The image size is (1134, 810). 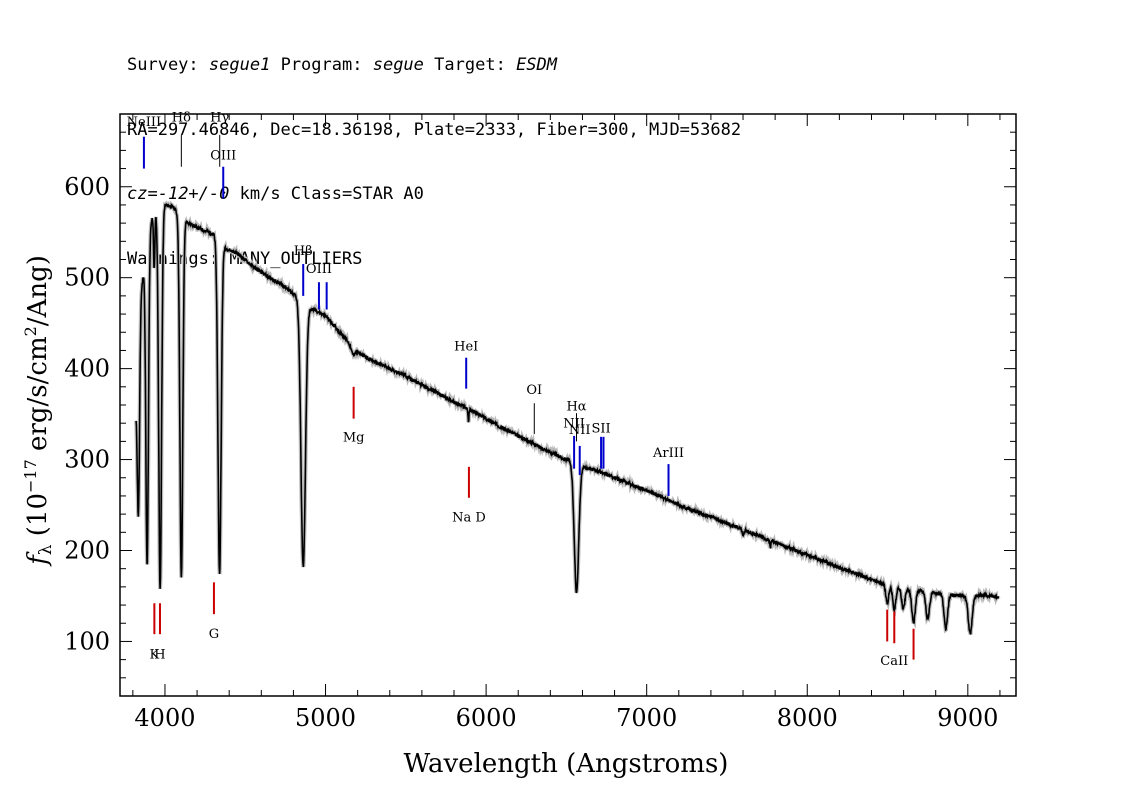 What do you see at coordinates (668, 453) in the screenshot?
I see `line-marker-label: ArIII` at bounding box center [668, 453].